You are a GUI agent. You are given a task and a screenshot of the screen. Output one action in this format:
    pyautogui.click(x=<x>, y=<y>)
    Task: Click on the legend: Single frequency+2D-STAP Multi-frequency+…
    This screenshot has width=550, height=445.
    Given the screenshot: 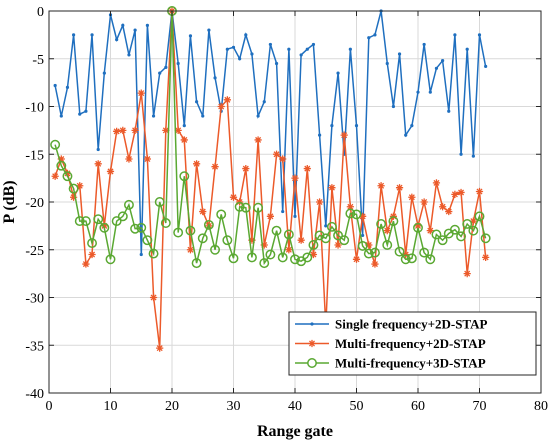 What is the action you would take?
    pyautogui.click(x=412, y=343)
    